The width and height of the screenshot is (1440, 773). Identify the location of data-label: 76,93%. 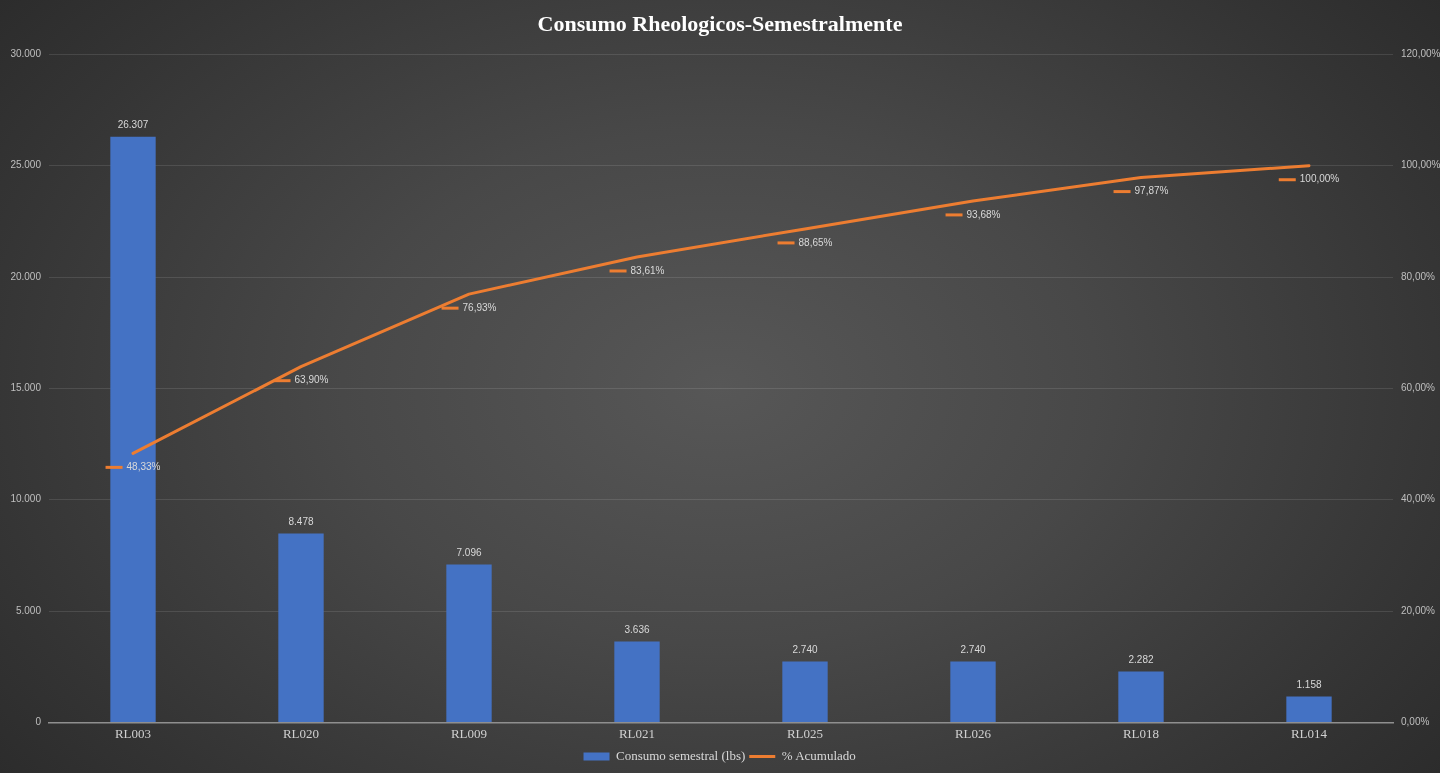
(479, 307).